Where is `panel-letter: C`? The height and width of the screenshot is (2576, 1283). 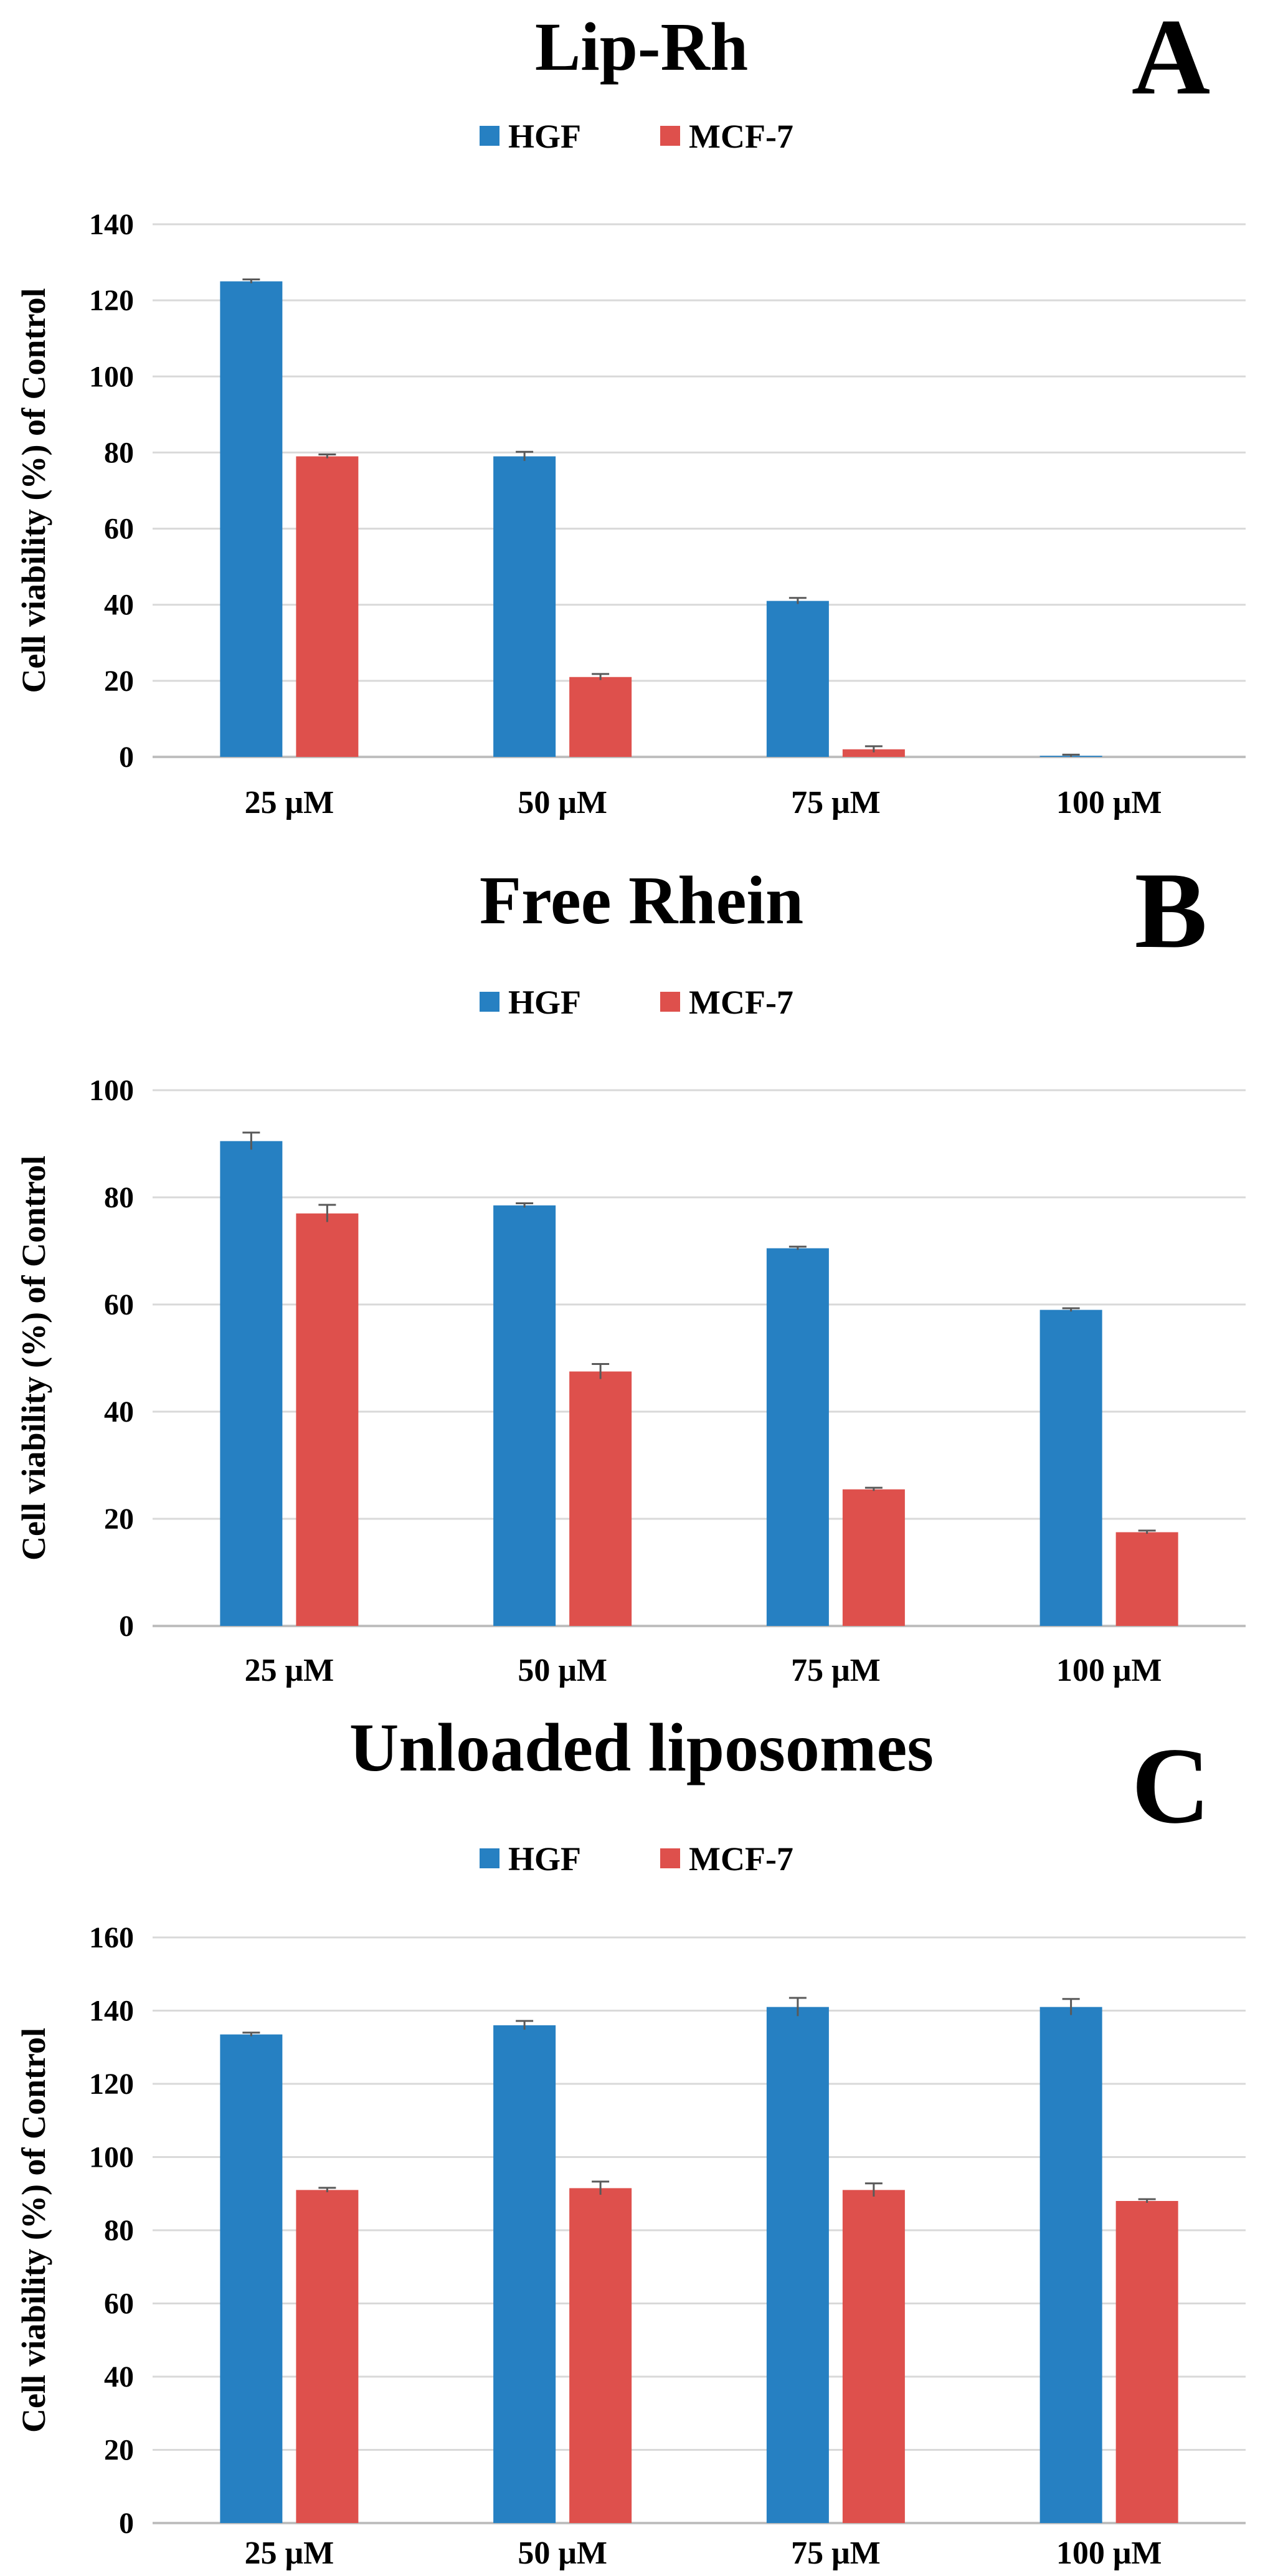 panel-letter: C is located at coordinates (1171, 1785).